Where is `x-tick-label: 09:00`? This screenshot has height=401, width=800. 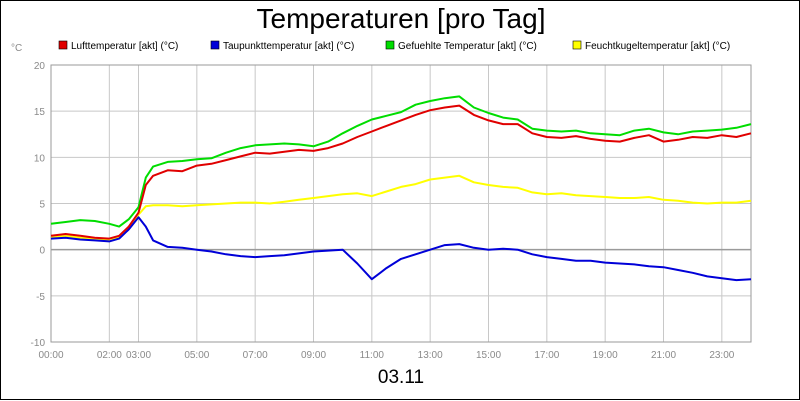
x-tick-label: 09:00 is located at coordinates (313, 355).